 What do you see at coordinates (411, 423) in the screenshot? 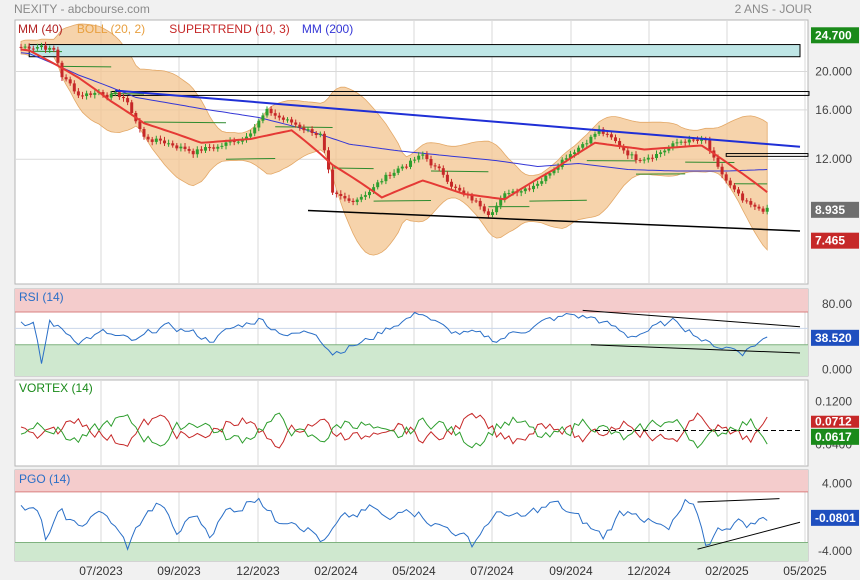
I see `vortex-panel` at bounding box center [411, 423].